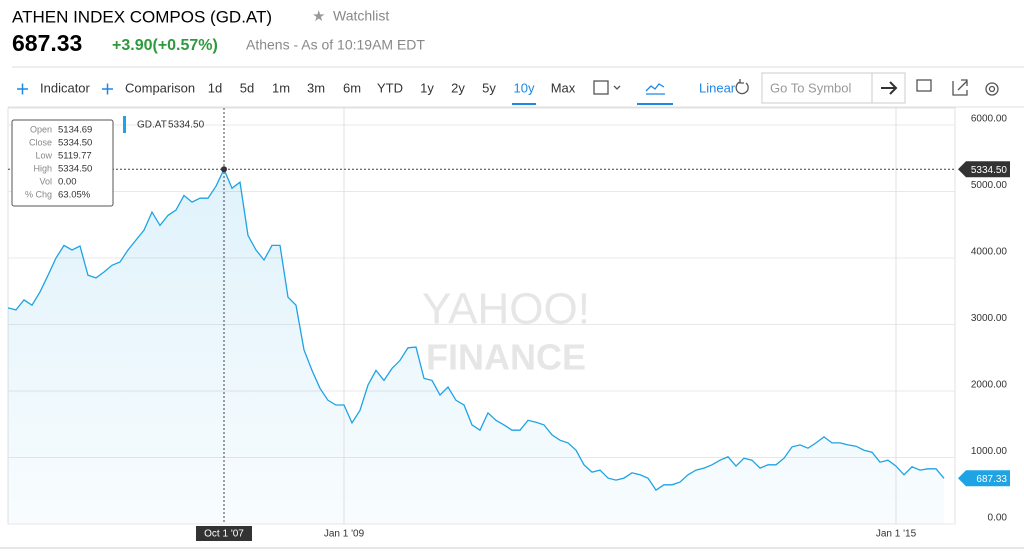 The image size is (1024, 555). What do you see at coordinates (989, 252) in the screenshot?
I see `y-tick-label: 4000.00` at bounding box center [989, 252].